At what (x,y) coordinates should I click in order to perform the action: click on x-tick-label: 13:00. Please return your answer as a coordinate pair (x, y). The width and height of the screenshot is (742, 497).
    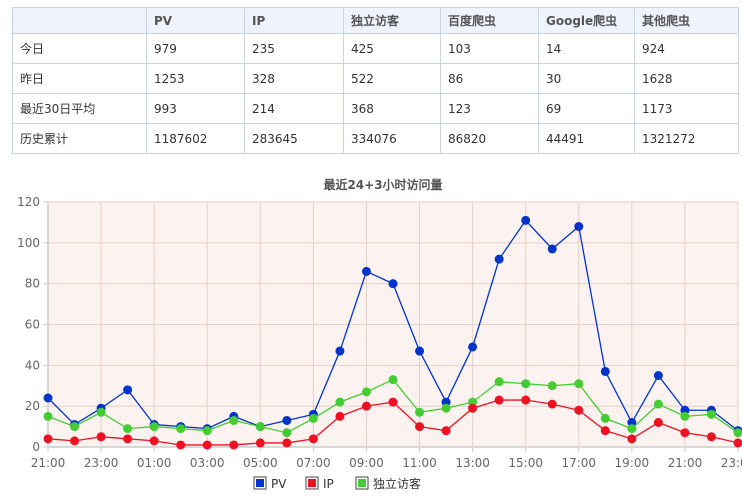
    Looking at the image, I should click on (472, 463).